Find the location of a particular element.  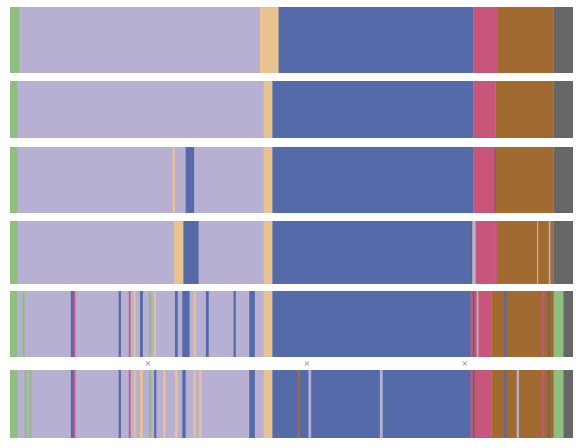

markers: × × × is located at coordinates (307, 363).